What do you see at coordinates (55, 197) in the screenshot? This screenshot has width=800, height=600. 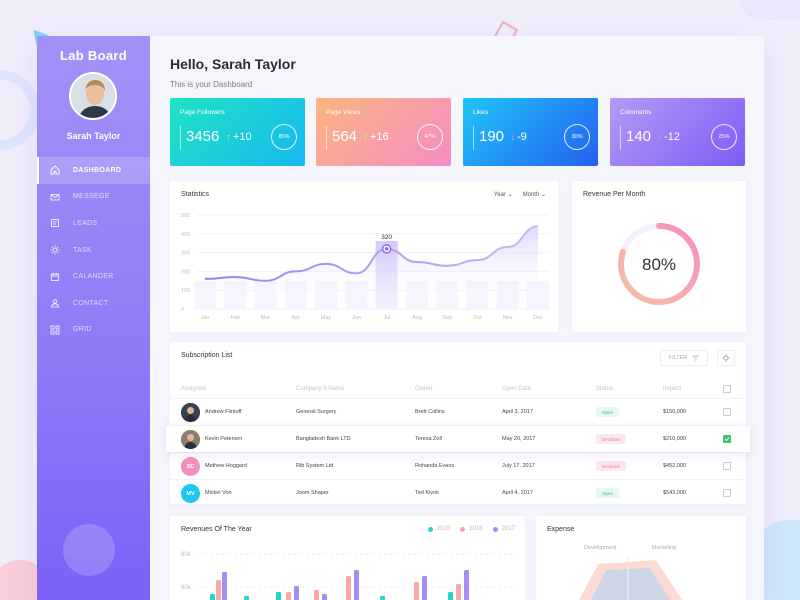 I see `mail-icon` at bounding box center [55, 197].